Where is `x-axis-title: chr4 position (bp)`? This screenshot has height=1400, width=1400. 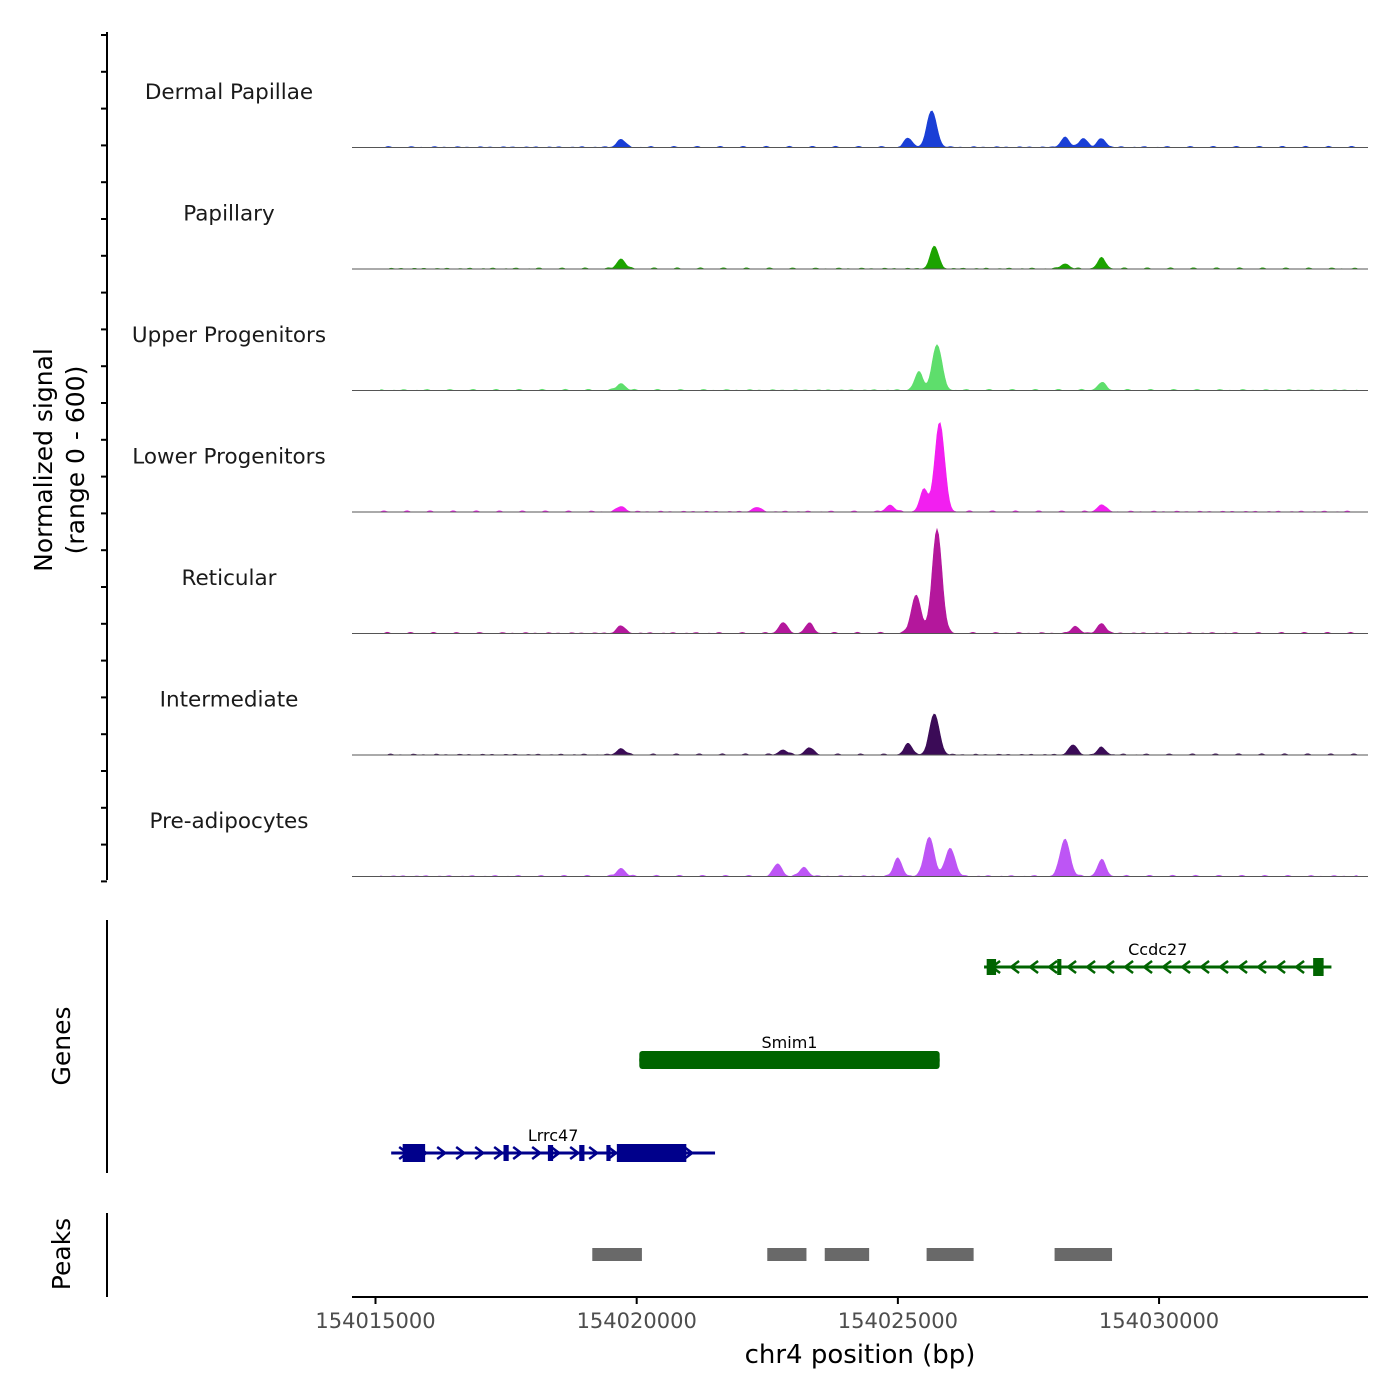
x-axis-title: chr4 position (bp) is located at coordinates (860, 1355).